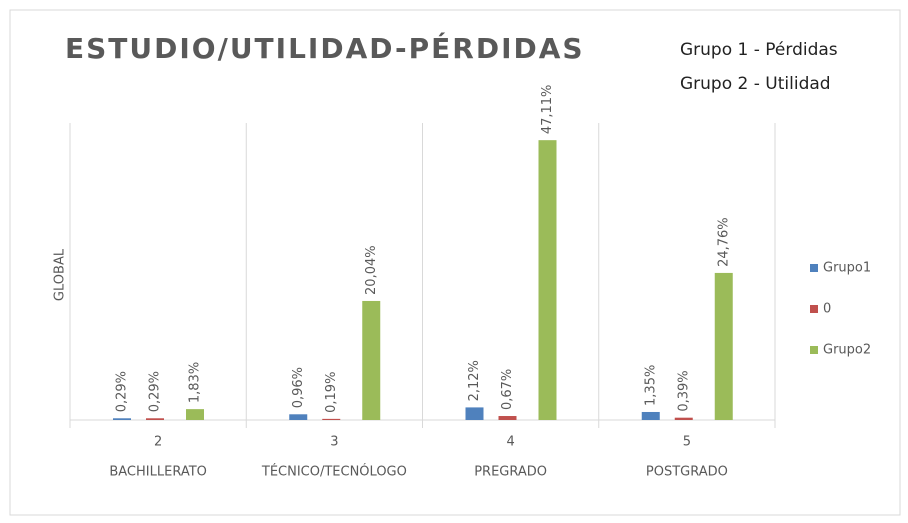 The image size is (908, 523). What do you see at coordinates (334, 472) in the screenshot?
I see `x-group-label: TÉCNICO/TECNÓLOGO` at bounding box center [334, 472].